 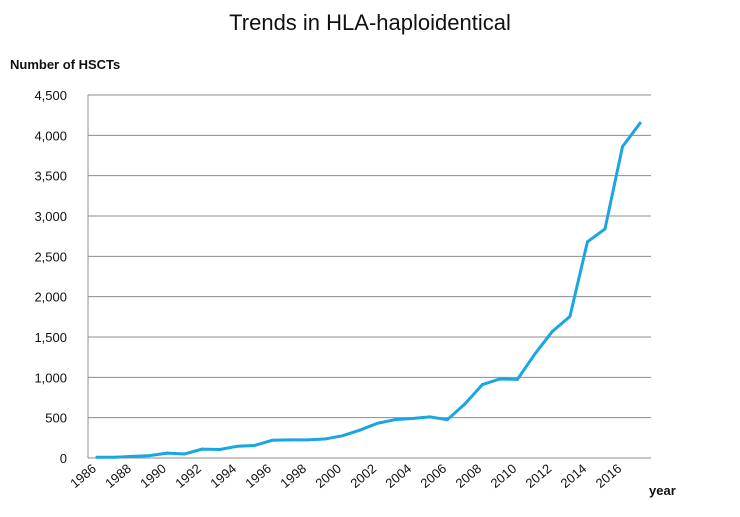 I want to click on x-tick-label-4: 1994, so click(x=223, y=476).